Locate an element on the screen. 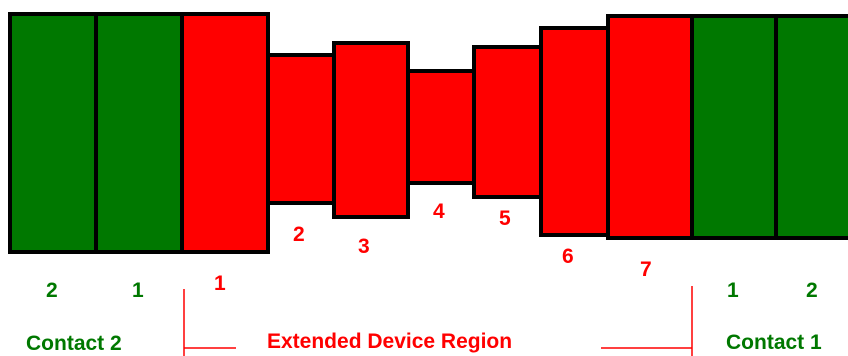 The image size is (848, 356). contact2-label: Contact 2 is located at coordinates (74, 343).